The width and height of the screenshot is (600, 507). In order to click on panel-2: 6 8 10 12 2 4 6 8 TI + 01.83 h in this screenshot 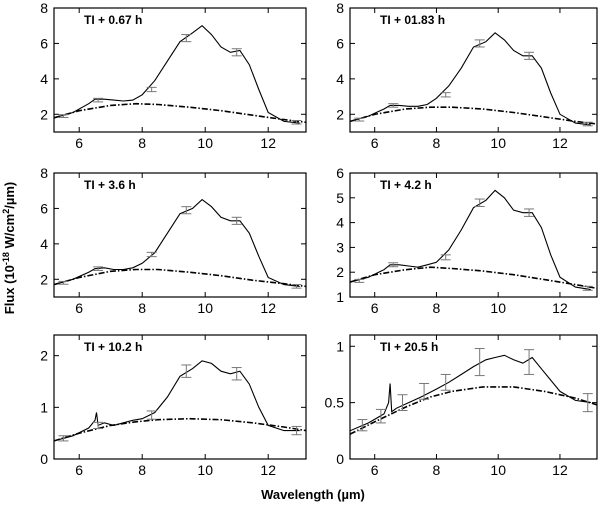, I will do `click(467, 75)`.